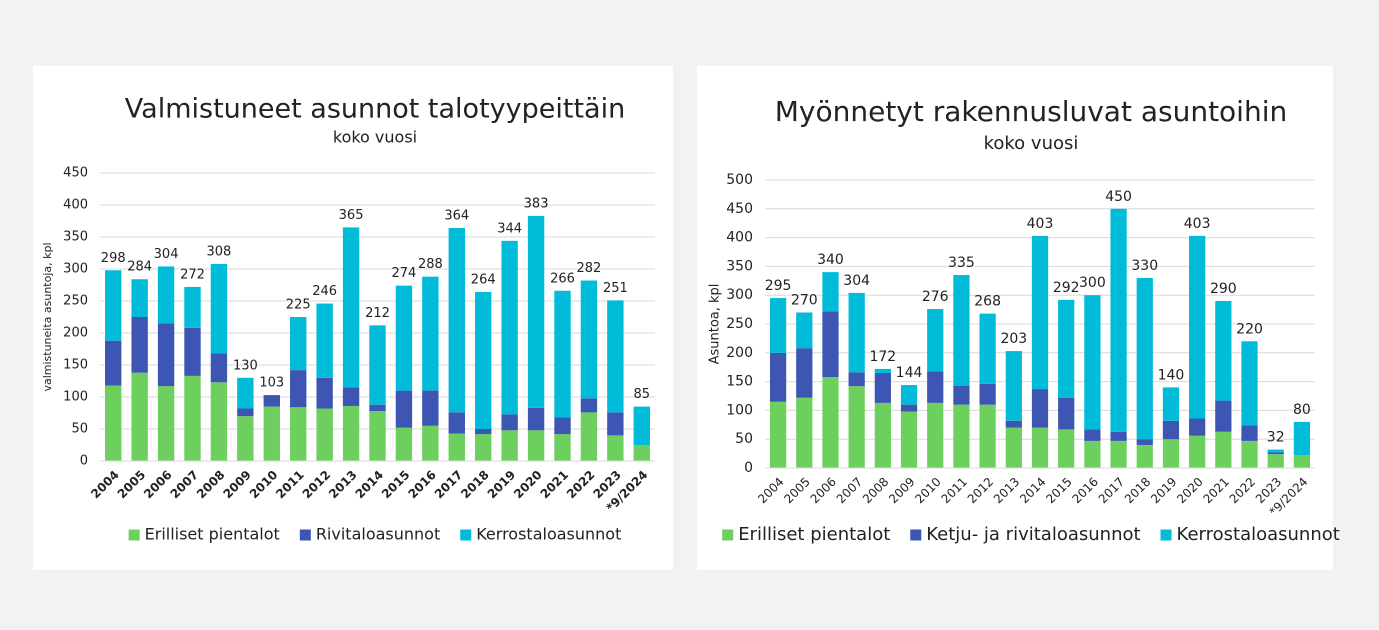 The width and height of the screenshot is (1379, 630). Describe the element at coordinates (882, 357) in the screenshot. I see `total-label: 172` at that location.